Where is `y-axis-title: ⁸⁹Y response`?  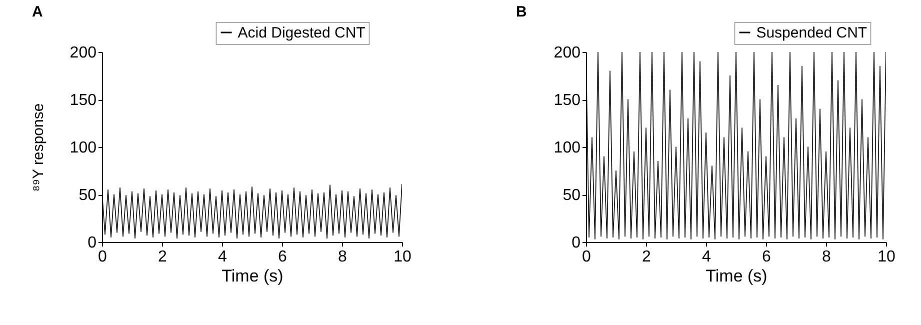
y-axis-title: ⁸⁹Y response is located at coordinates (38, 147).